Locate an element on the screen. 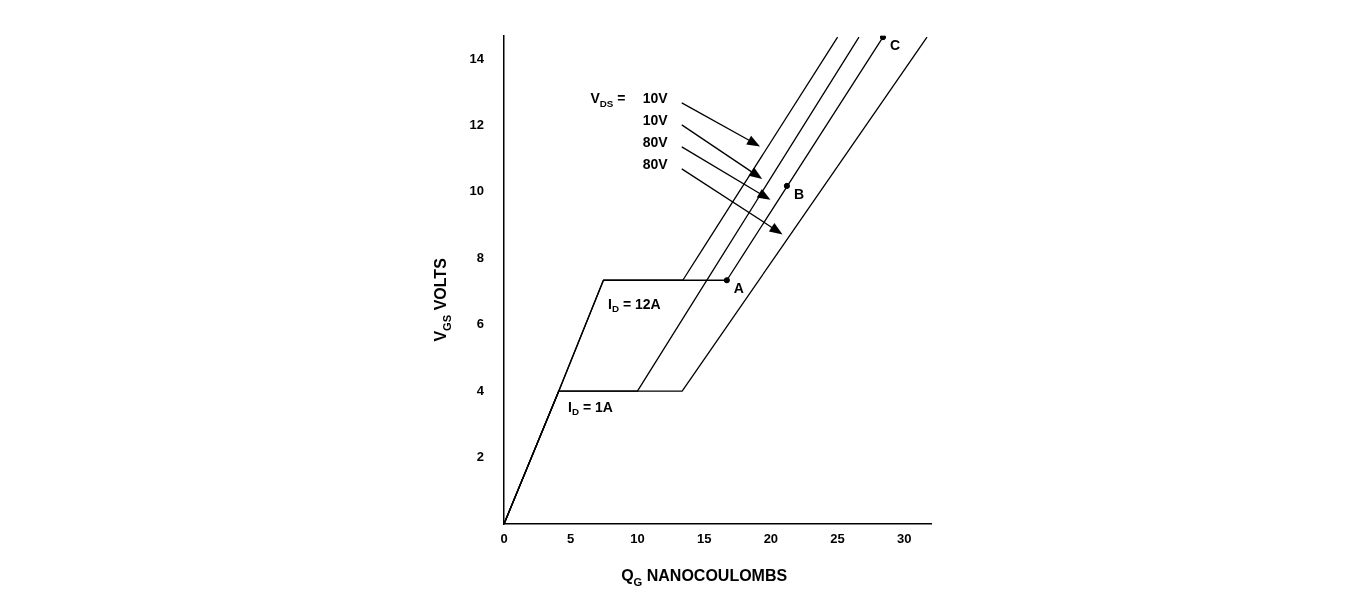 This screenshot has height=601, width=1357. y-tick-label: 6 is located at coordinates (480, 324).